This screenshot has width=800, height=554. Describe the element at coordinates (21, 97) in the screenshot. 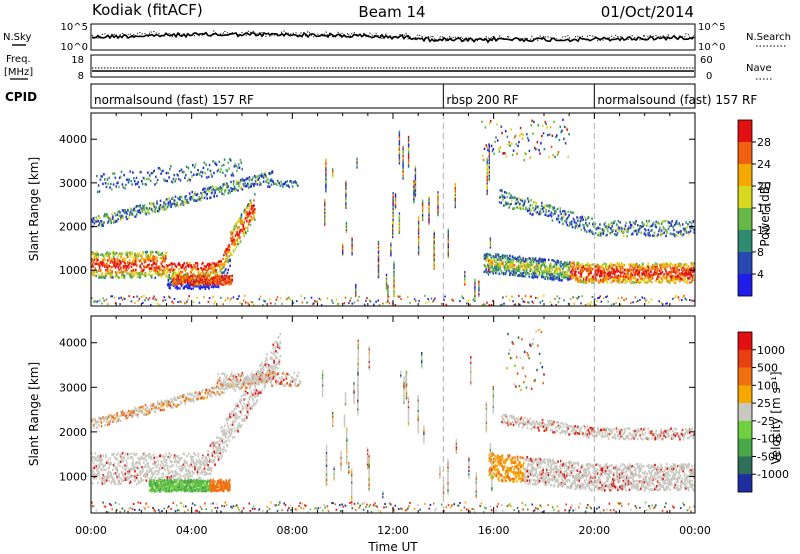

I see `cpid-label: CPID` at that location.